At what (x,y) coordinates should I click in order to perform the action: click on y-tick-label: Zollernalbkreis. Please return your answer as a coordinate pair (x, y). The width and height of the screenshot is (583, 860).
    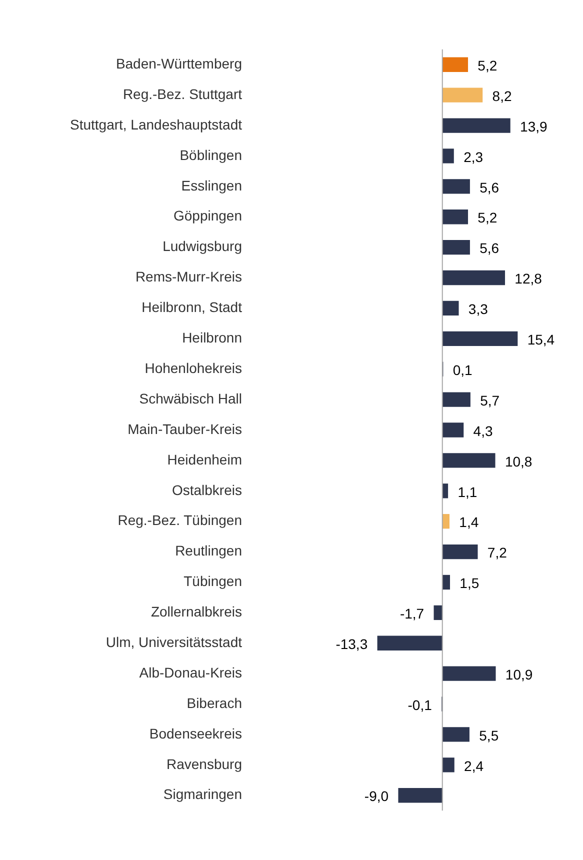
    Looking at the image, I should click on (196, 612).